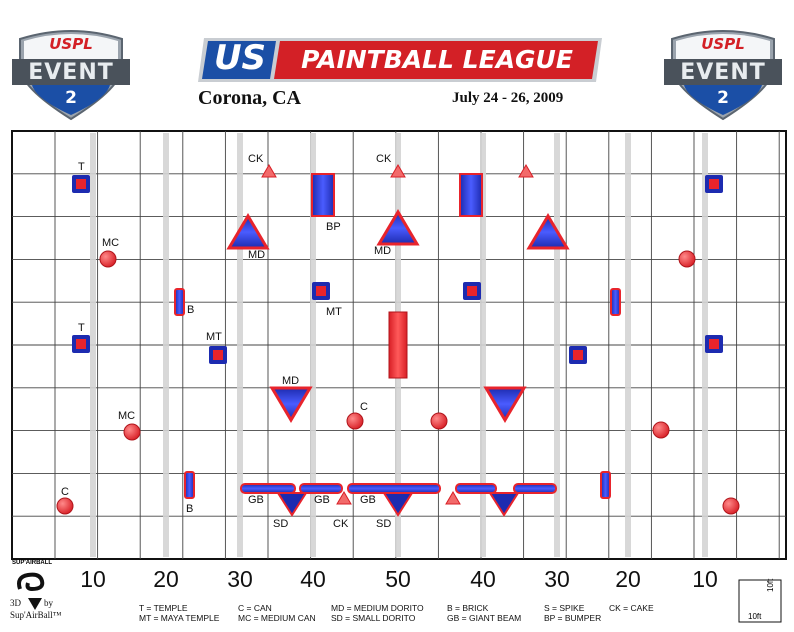 Image resolution: width=794 pixels, height=632 pixels. What do you see at coordinates (377, 608) in the screenshot?
I see `legend-item: MD = MEDIUM DORITO` at bounding box center [377, 608].